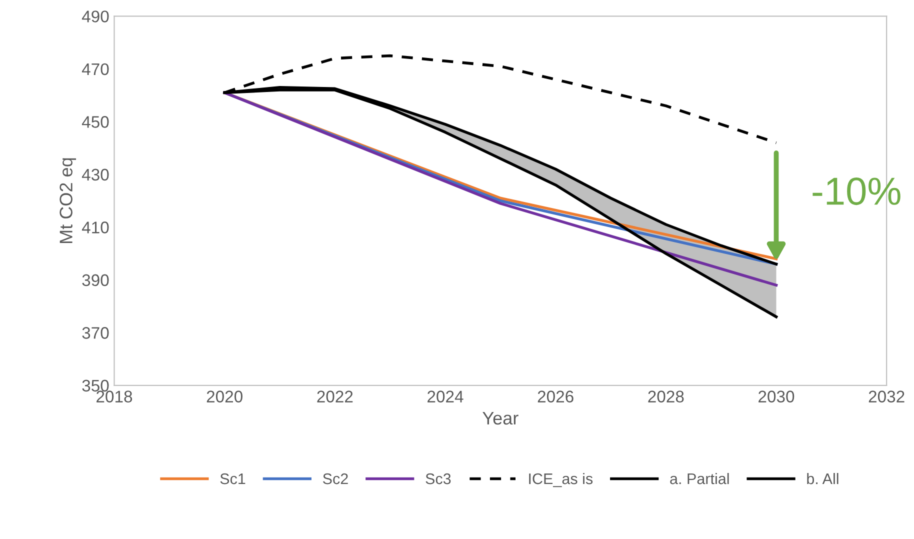 The width and height of the screenshot is (914, 539). I want to click on x-tick-label: 2022, so click(335, 396).